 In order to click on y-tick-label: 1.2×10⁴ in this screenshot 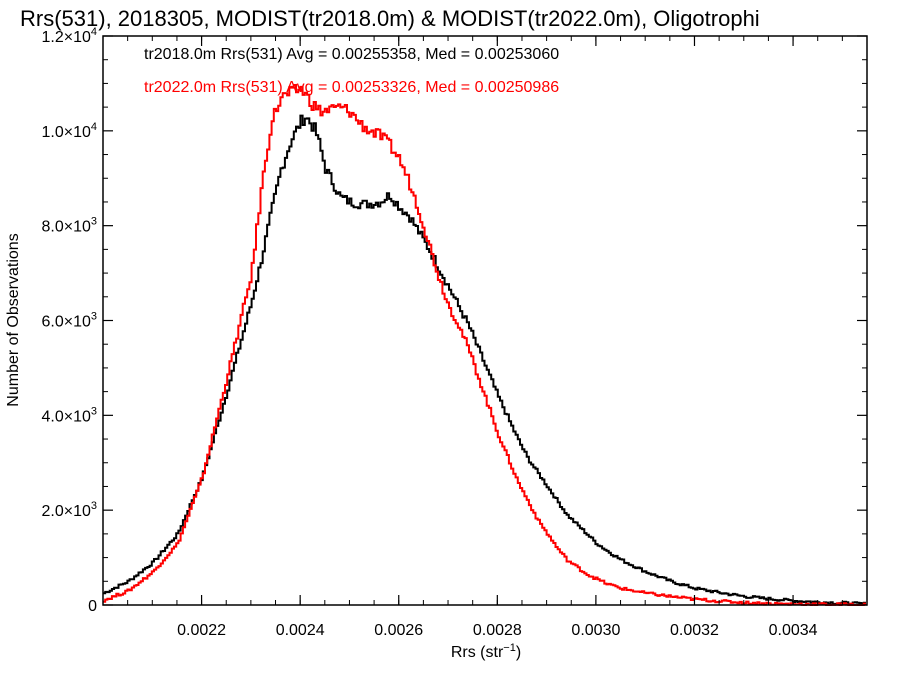, I will do `click(69, 36)`.